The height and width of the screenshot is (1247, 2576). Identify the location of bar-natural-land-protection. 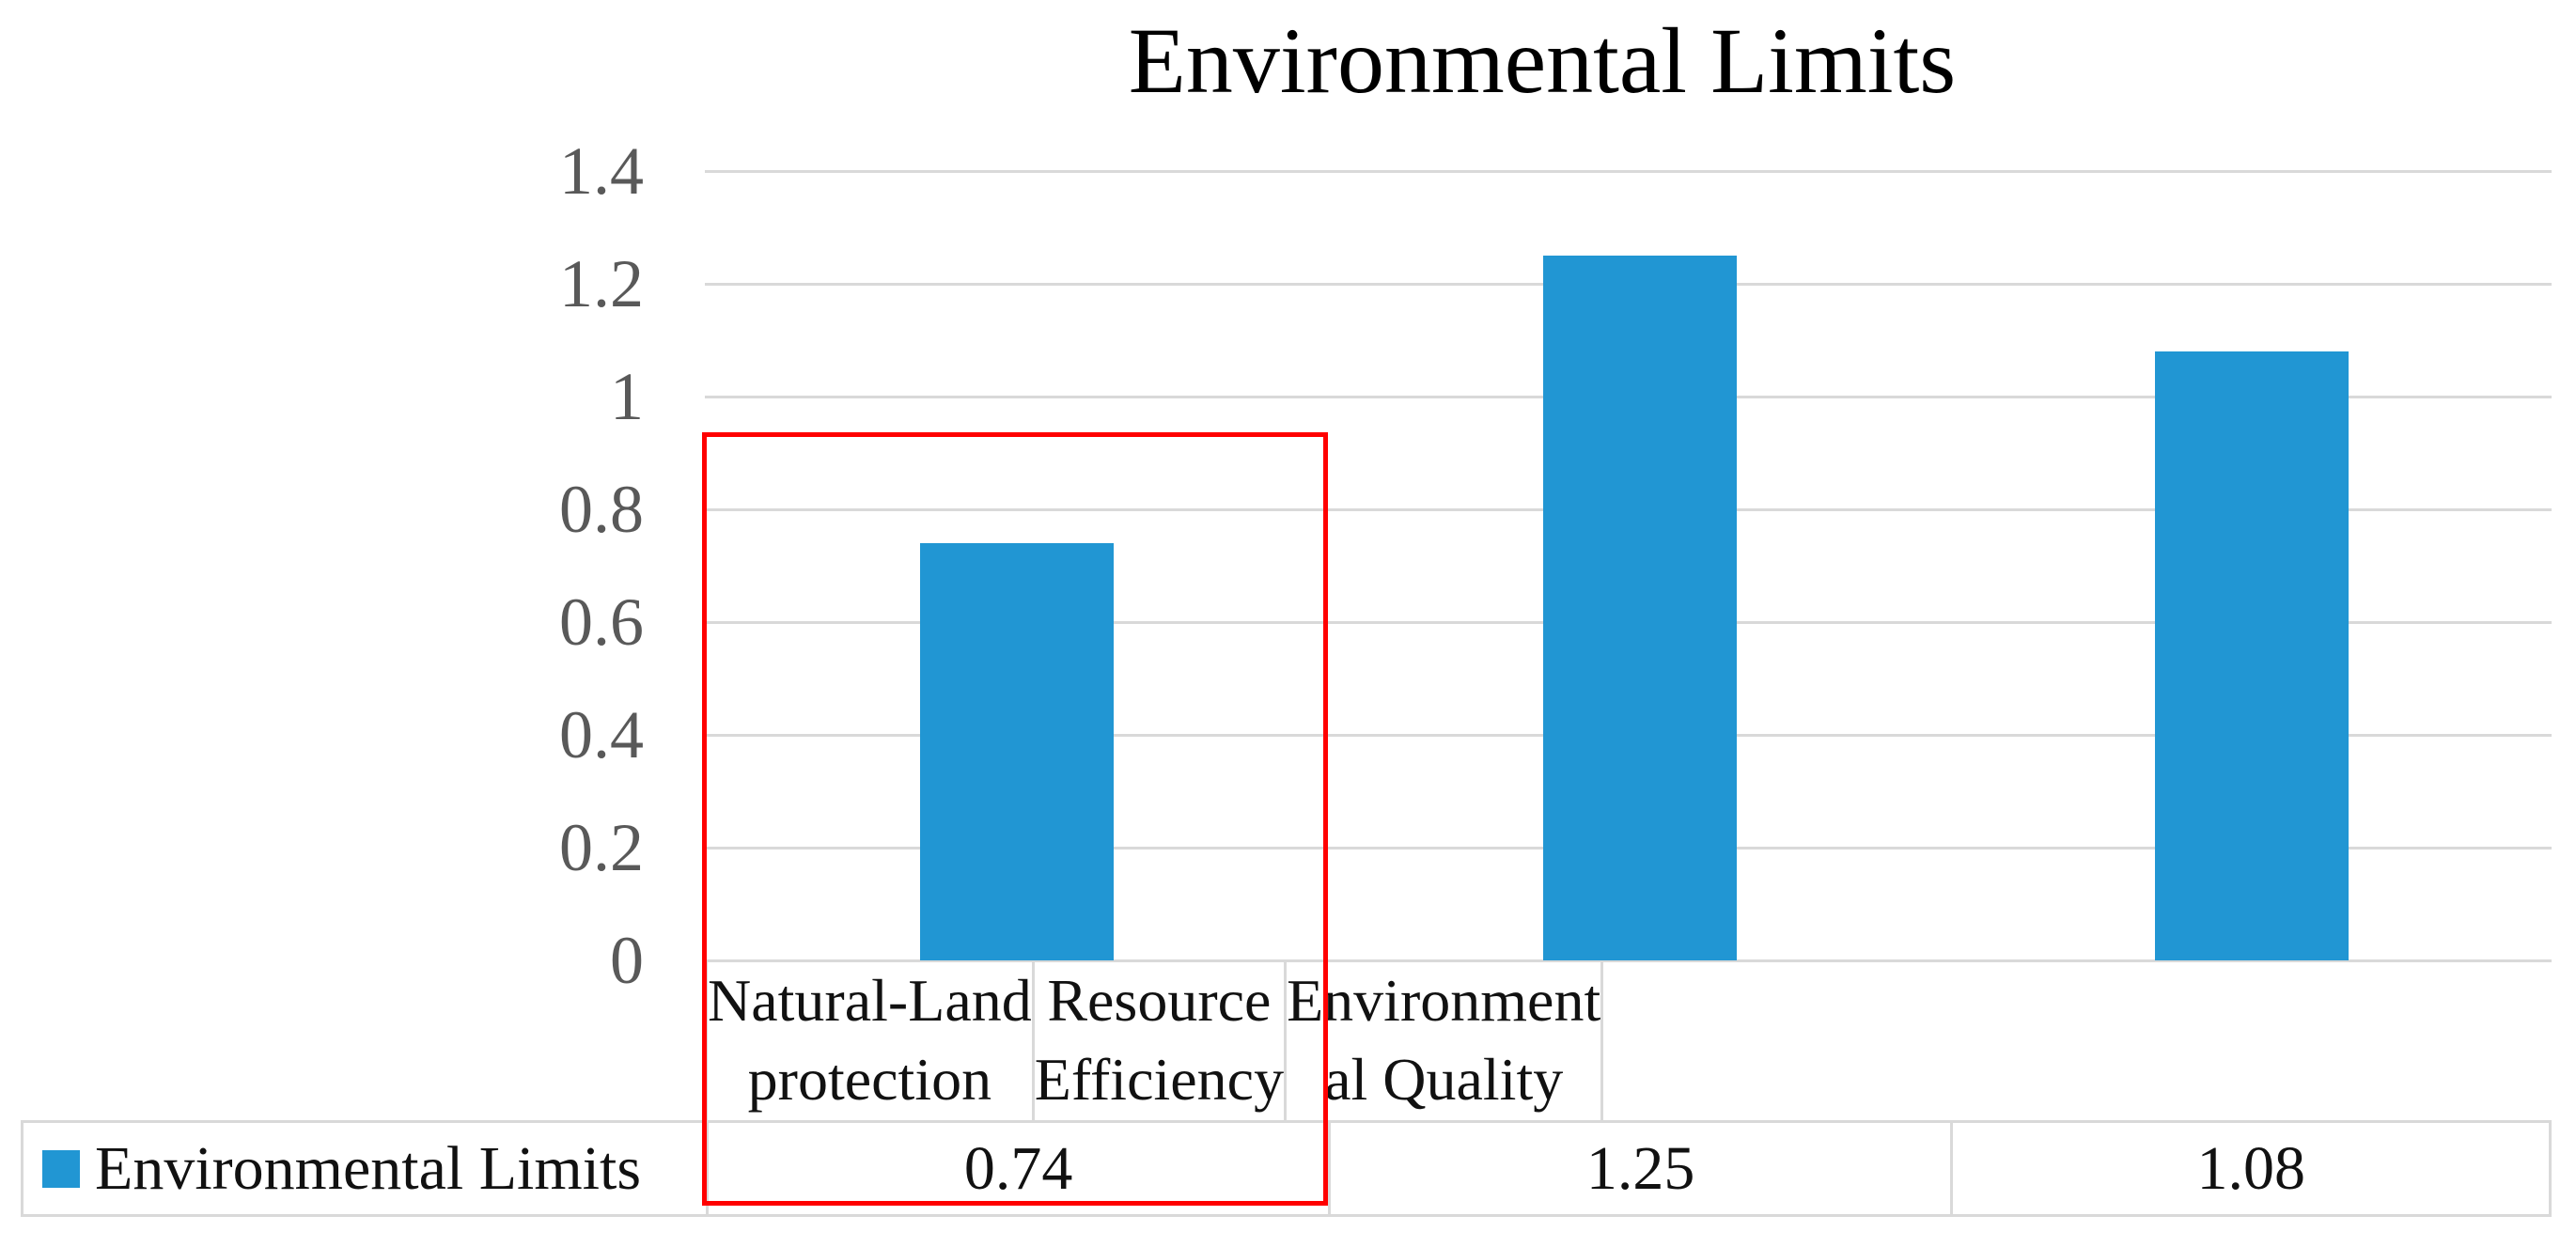
(1016, 751).